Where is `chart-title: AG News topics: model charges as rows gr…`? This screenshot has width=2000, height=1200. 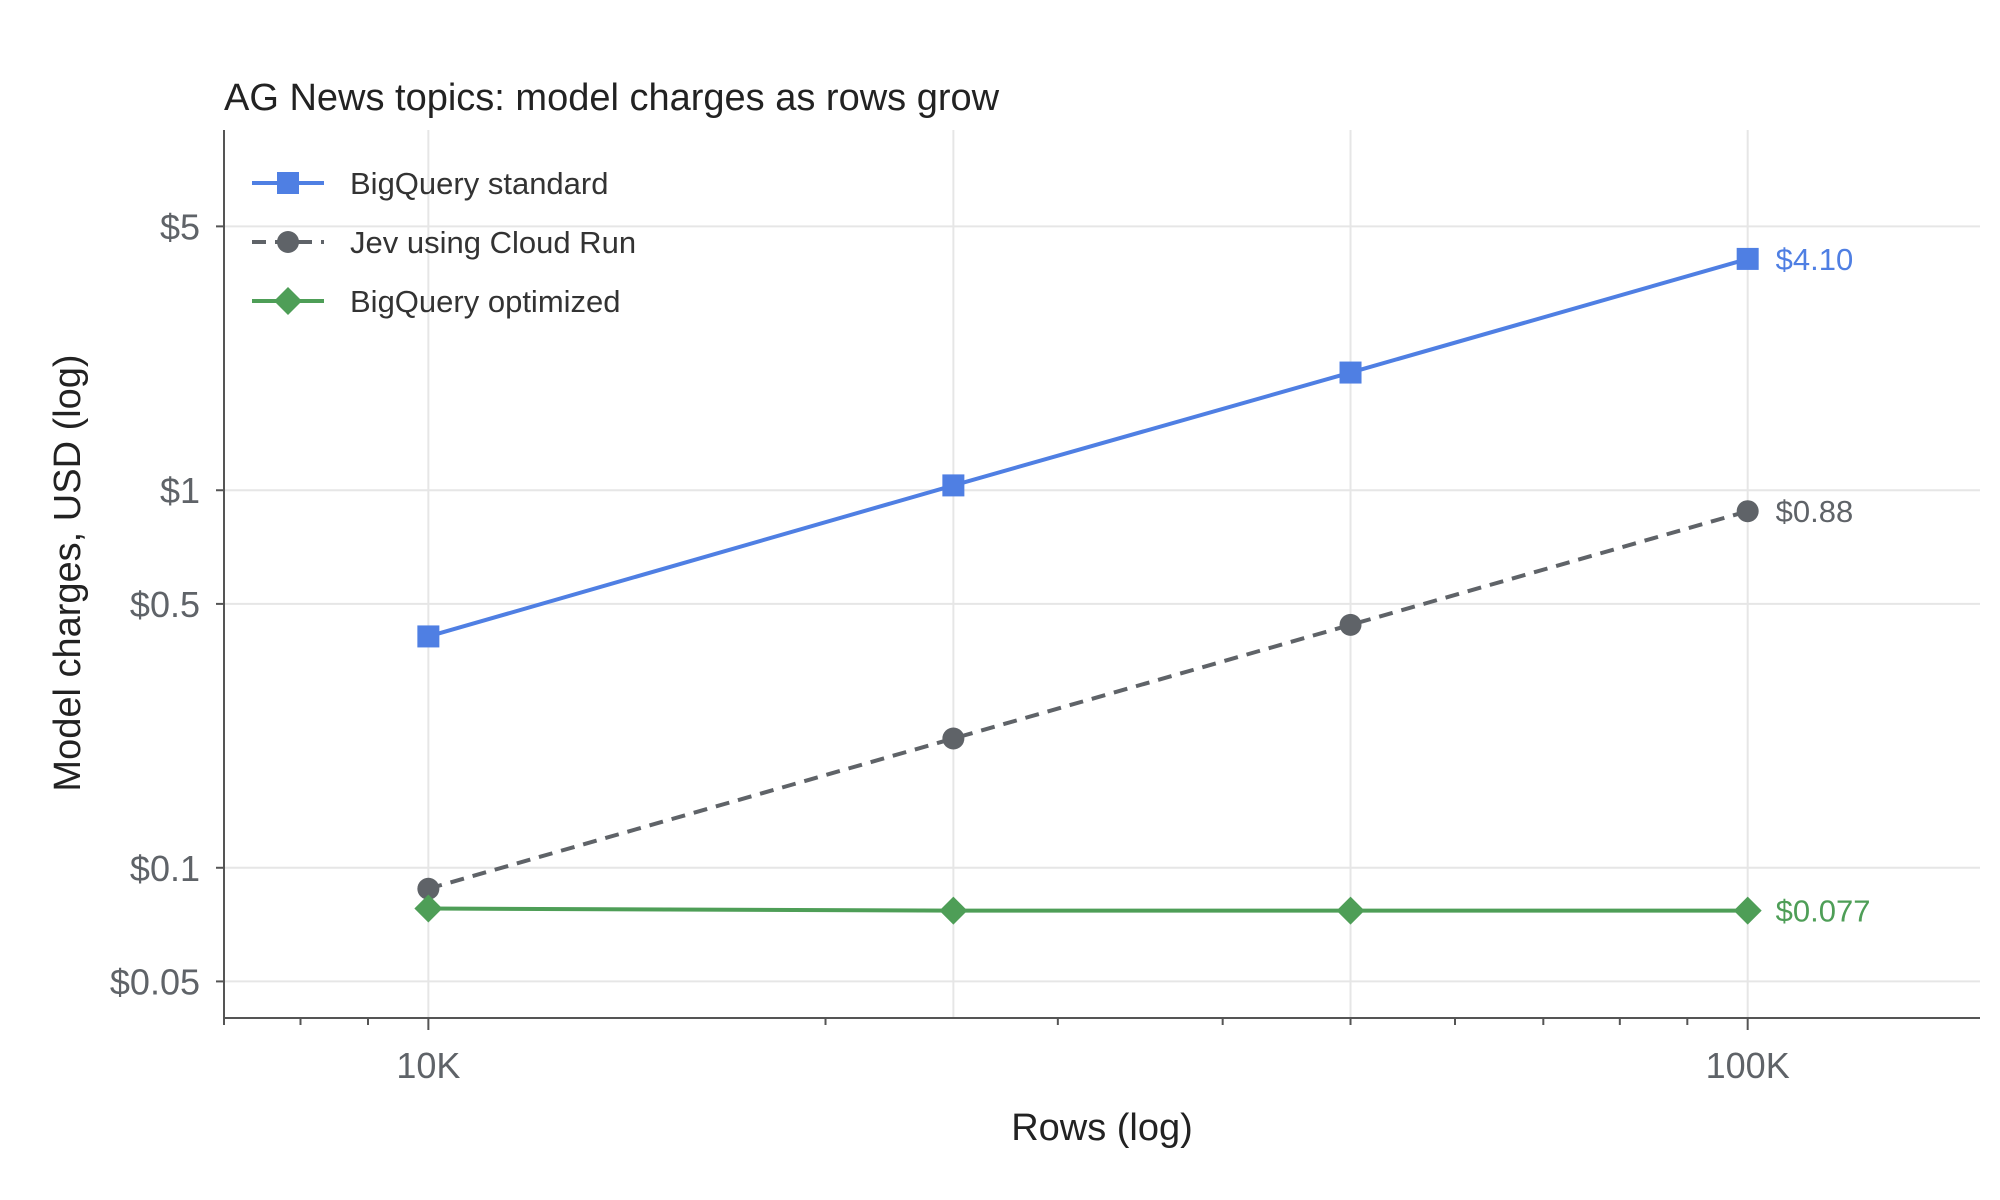 chart-title: AG News topics: model charges as rows gr… is located at coordinates (612, 98).